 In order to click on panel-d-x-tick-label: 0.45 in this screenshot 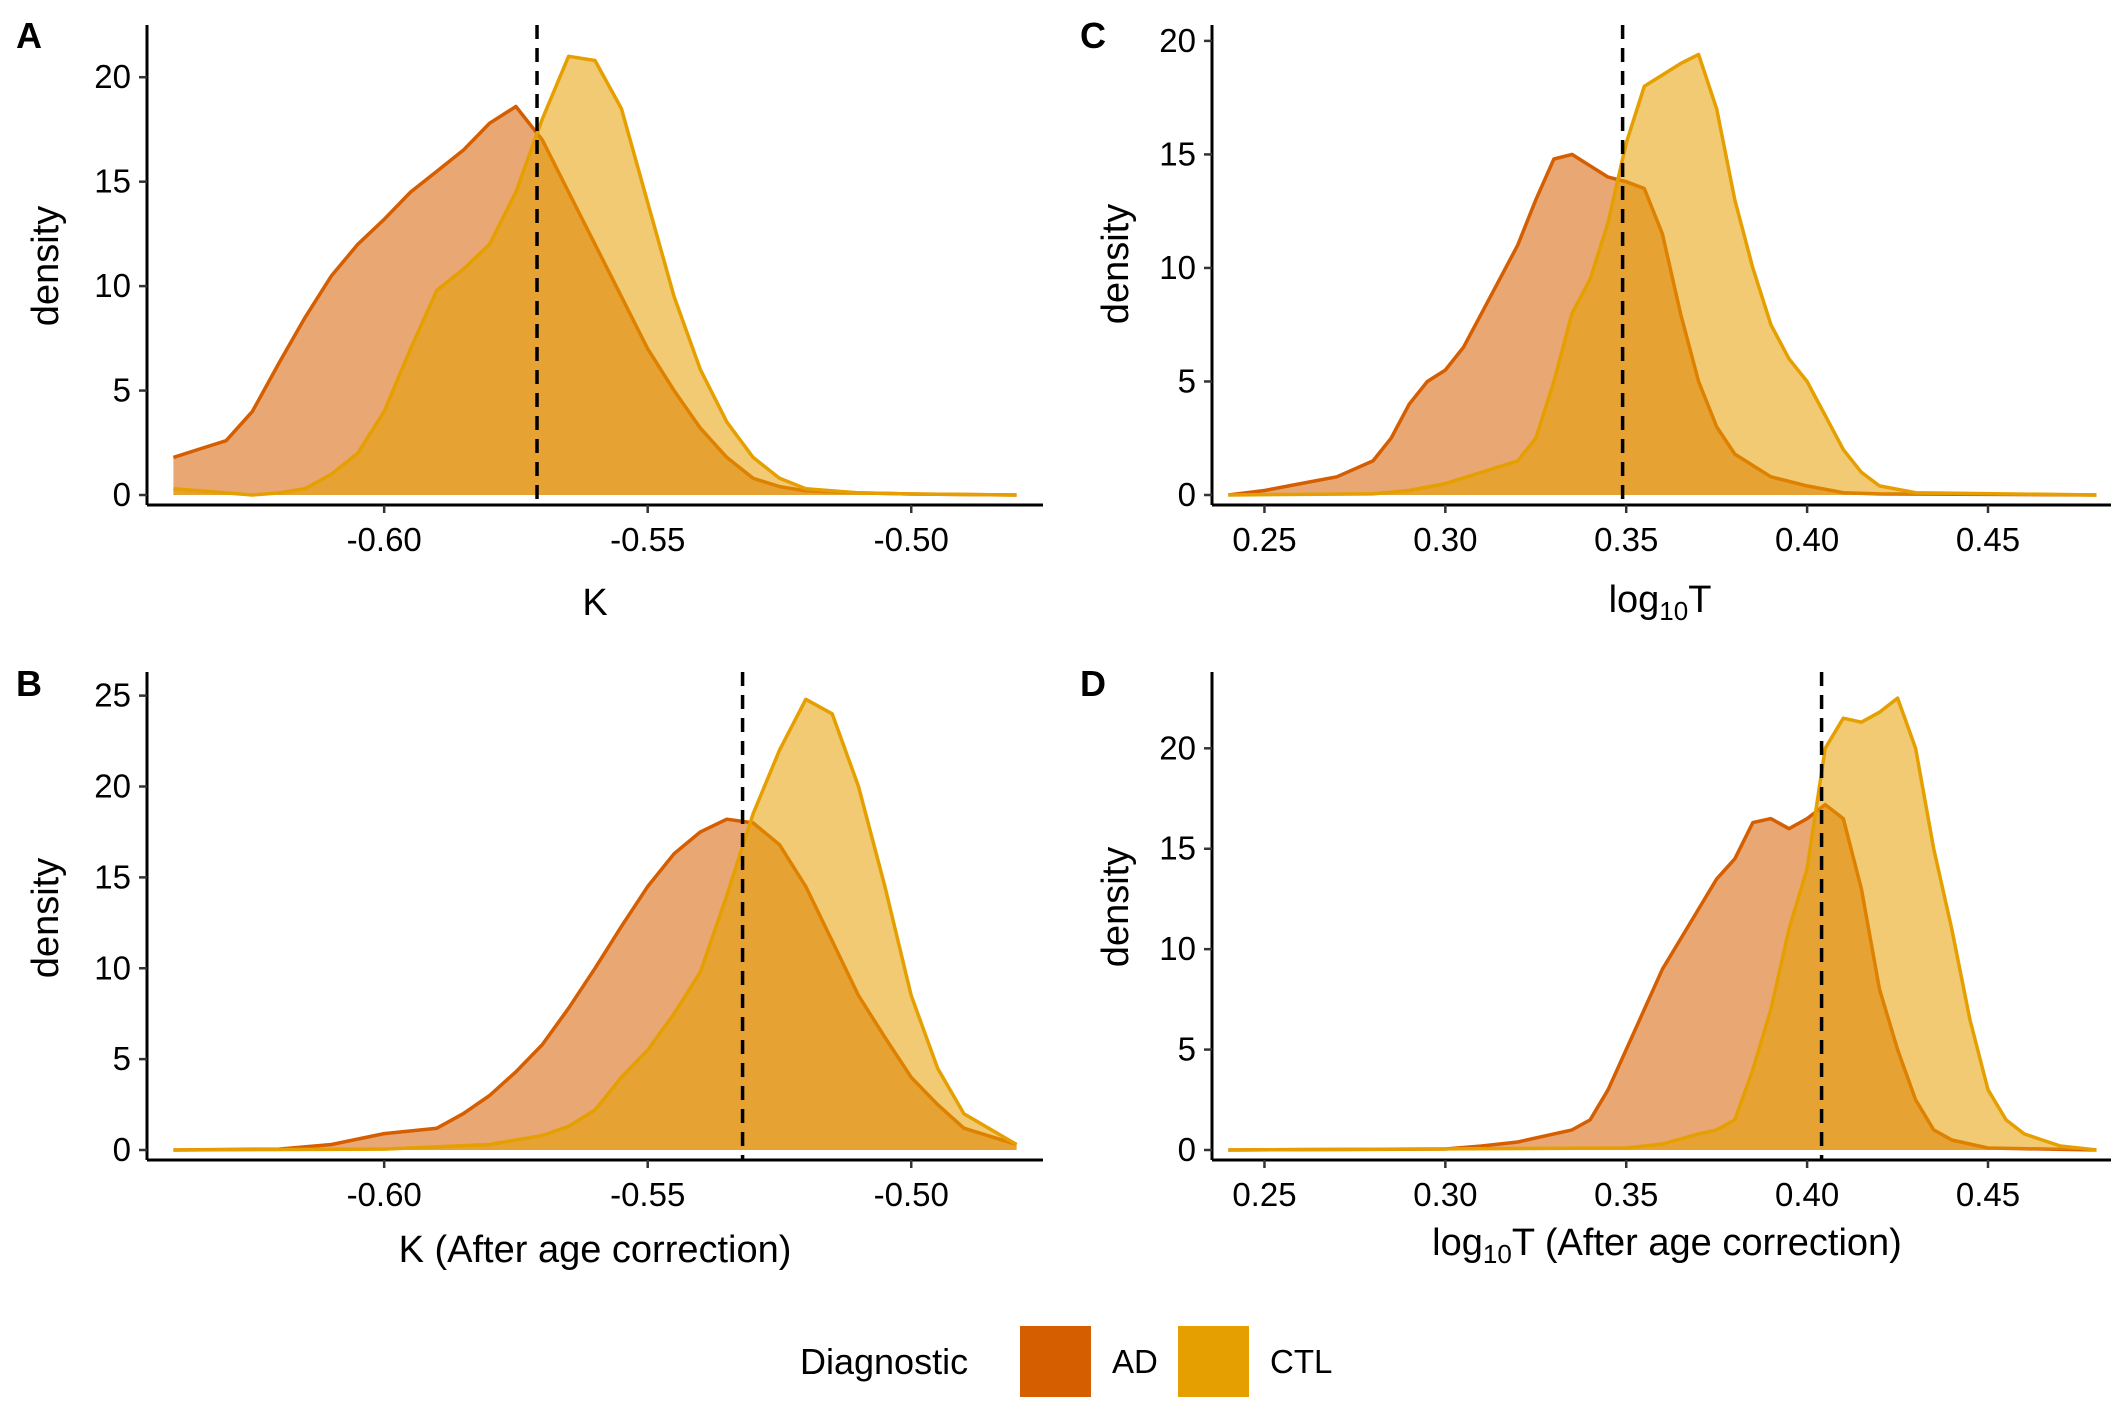, I will do `click(1988, 1194)`.